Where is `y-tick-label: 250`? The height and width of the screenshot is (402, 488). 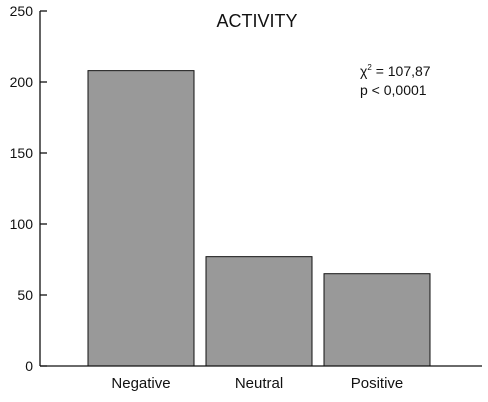 y-tick-label: 250 is located at coordinates (22, 11).